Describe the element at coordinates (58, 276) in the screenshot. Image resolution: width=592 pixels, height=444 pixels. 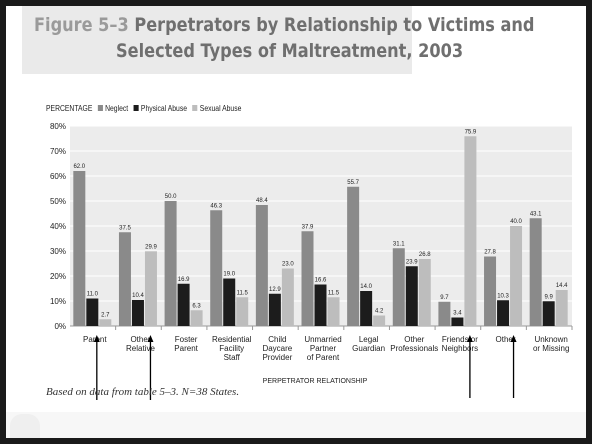
I see `y-tick-label: 20%` at that location.